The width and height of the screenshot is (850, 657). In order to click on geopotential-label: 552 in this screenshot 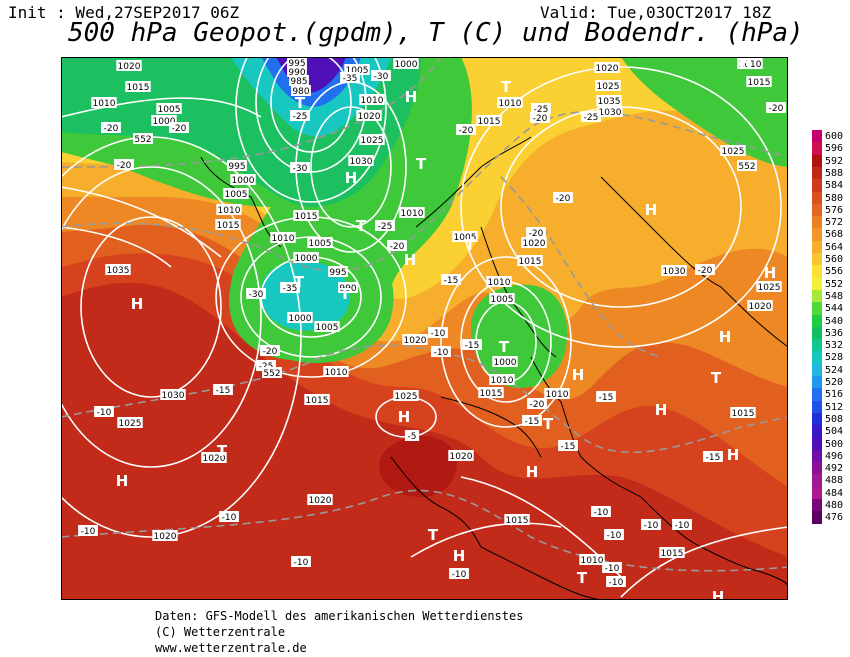, I will do `click(747, 166)`.